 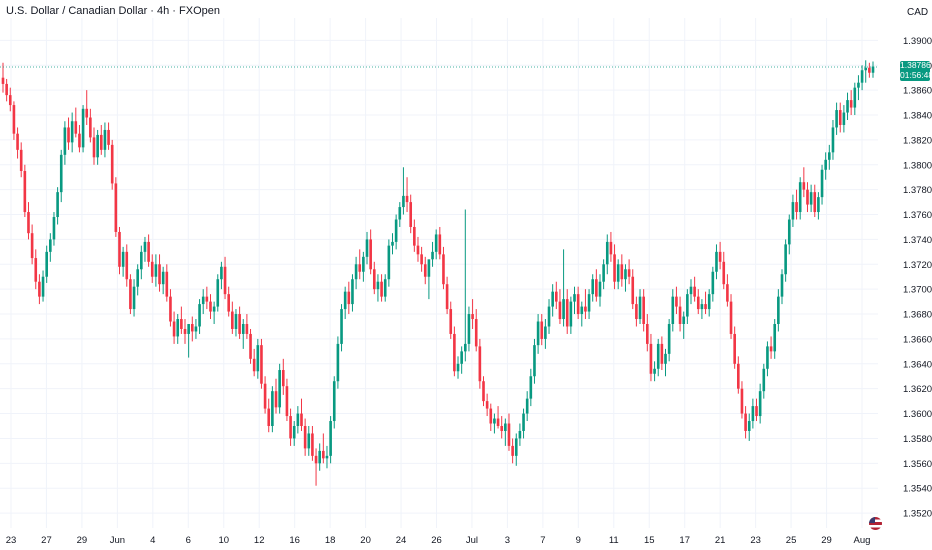 What do you see at coordinates (917, 215) in the screenshot?
I see `y-tick-label: 1.37600` at bounding box center [917, 215].